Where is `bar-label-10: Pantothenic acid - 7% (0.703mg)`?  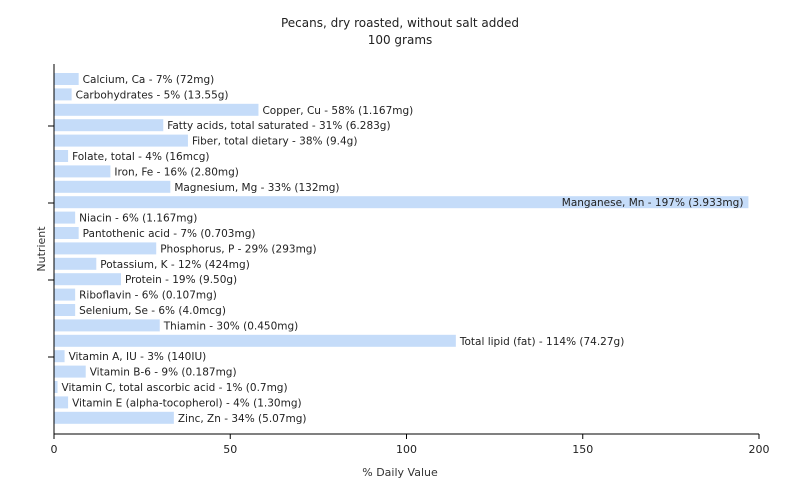 bar-label-10: Pantothenic acid - 7% (0.703mg) is located at coordinates (169, 234).